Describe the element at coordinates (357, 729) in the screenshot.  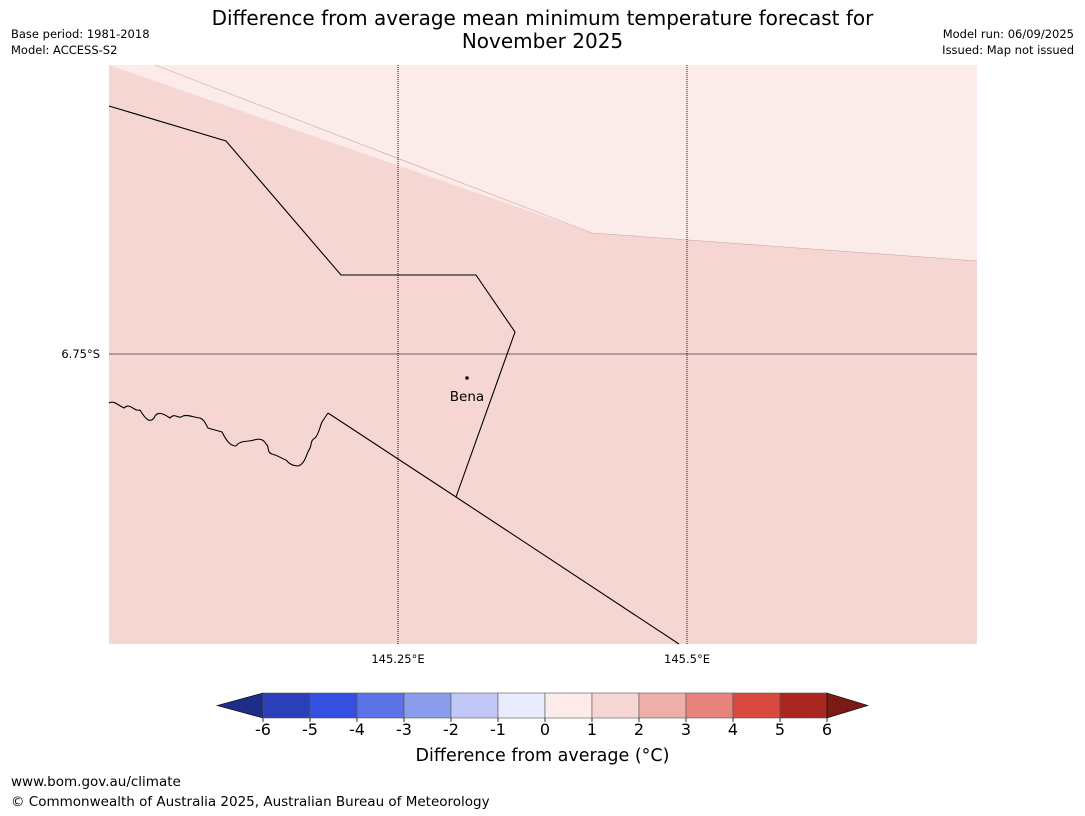
I see `colorbar-tick-label: -4` at that location.